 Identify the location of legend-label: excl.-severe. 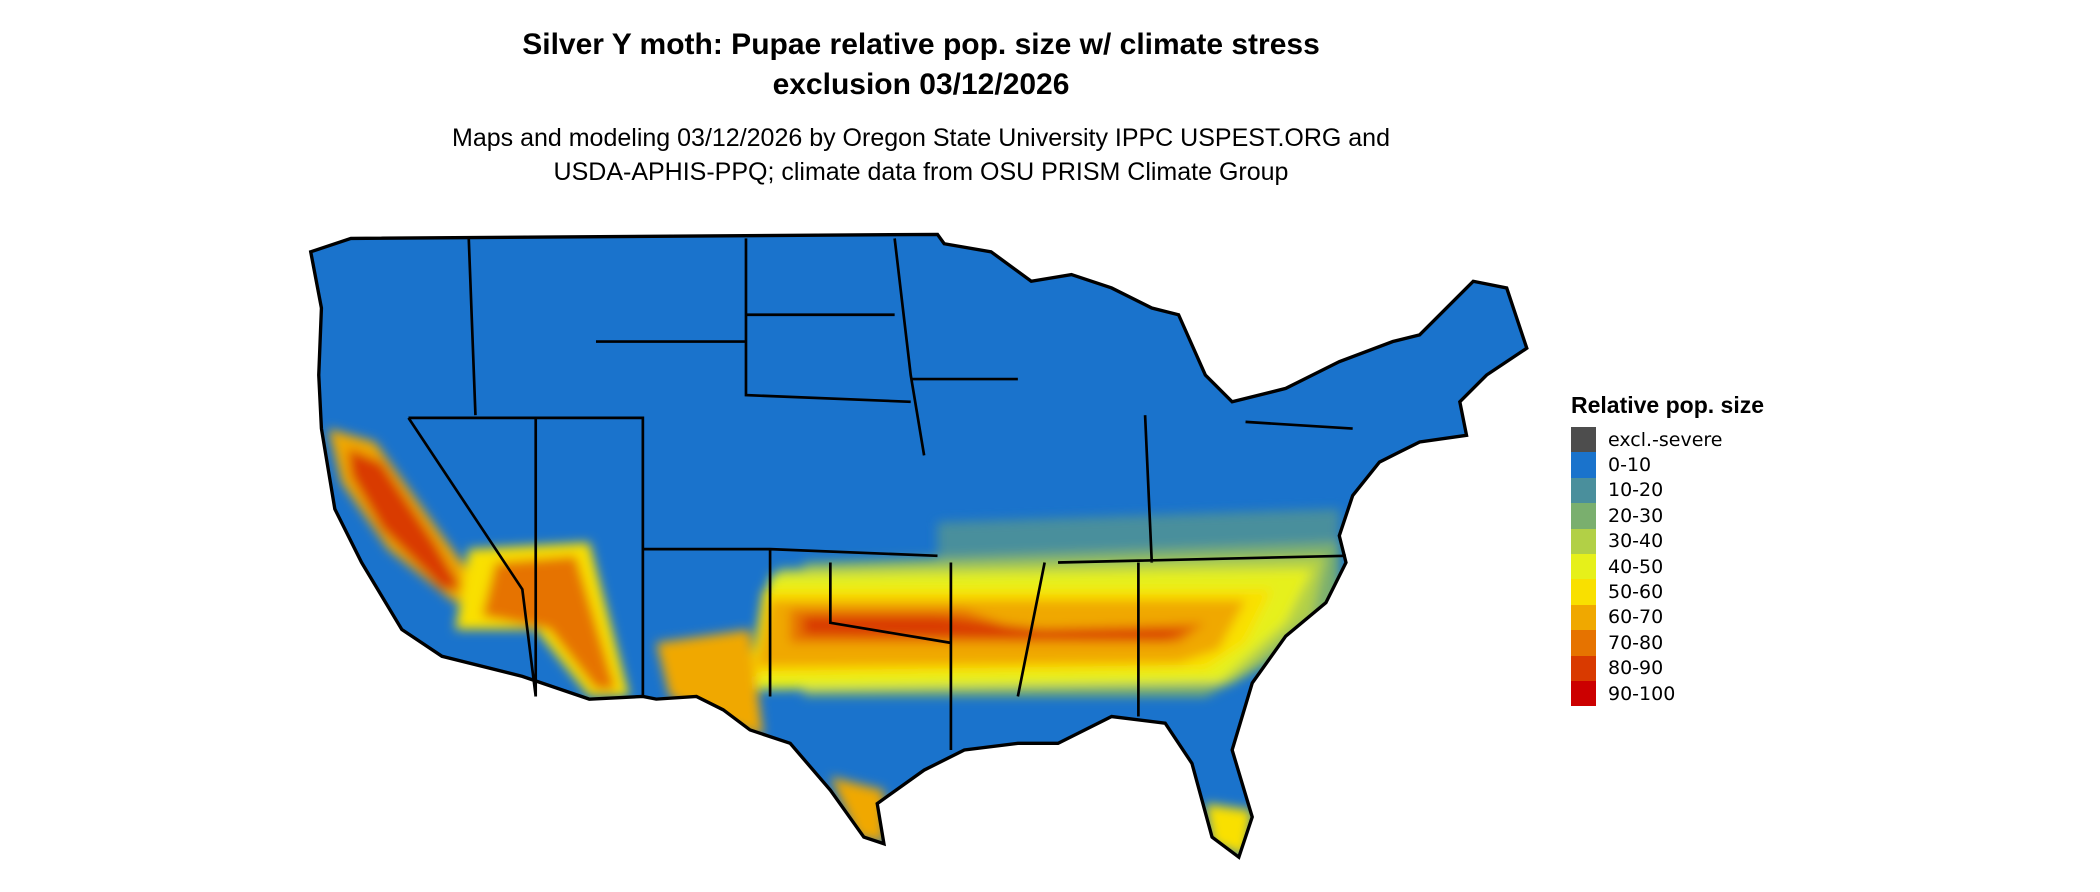
(1665, 439).